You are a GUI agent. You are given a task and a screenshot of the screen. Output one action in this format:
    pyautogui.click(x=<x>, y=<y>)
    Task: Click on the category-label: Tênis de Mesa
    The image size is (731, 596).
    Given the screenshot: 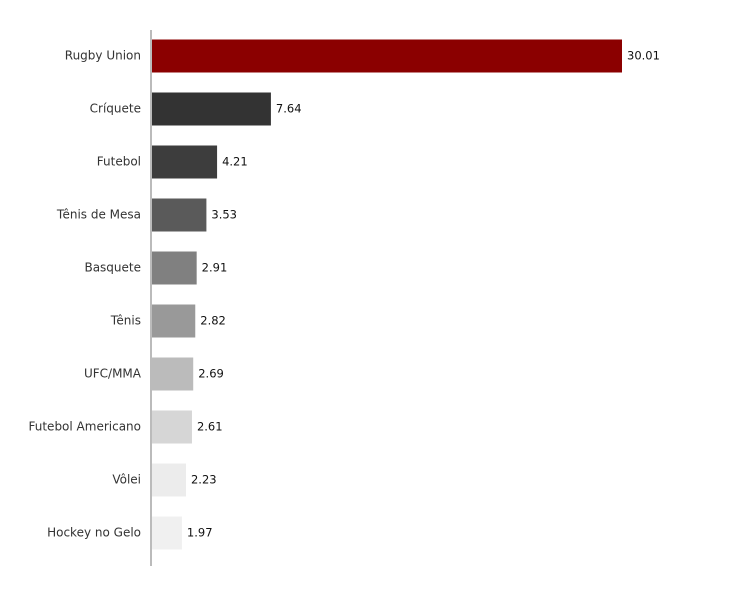 What is the action you would take?
    pyautogui.click(x=98, y=215)
    